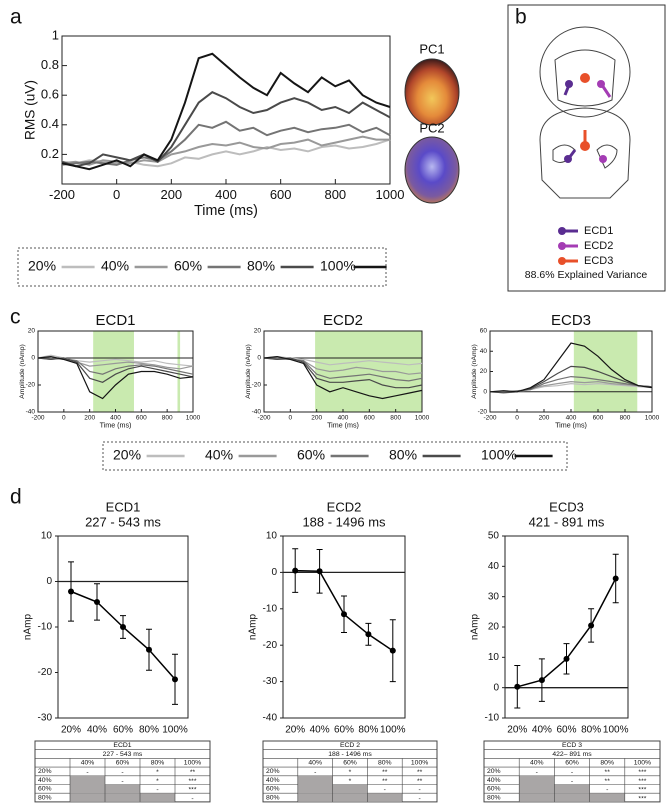  I want to click on table-header: 100%, so click(642, 763).